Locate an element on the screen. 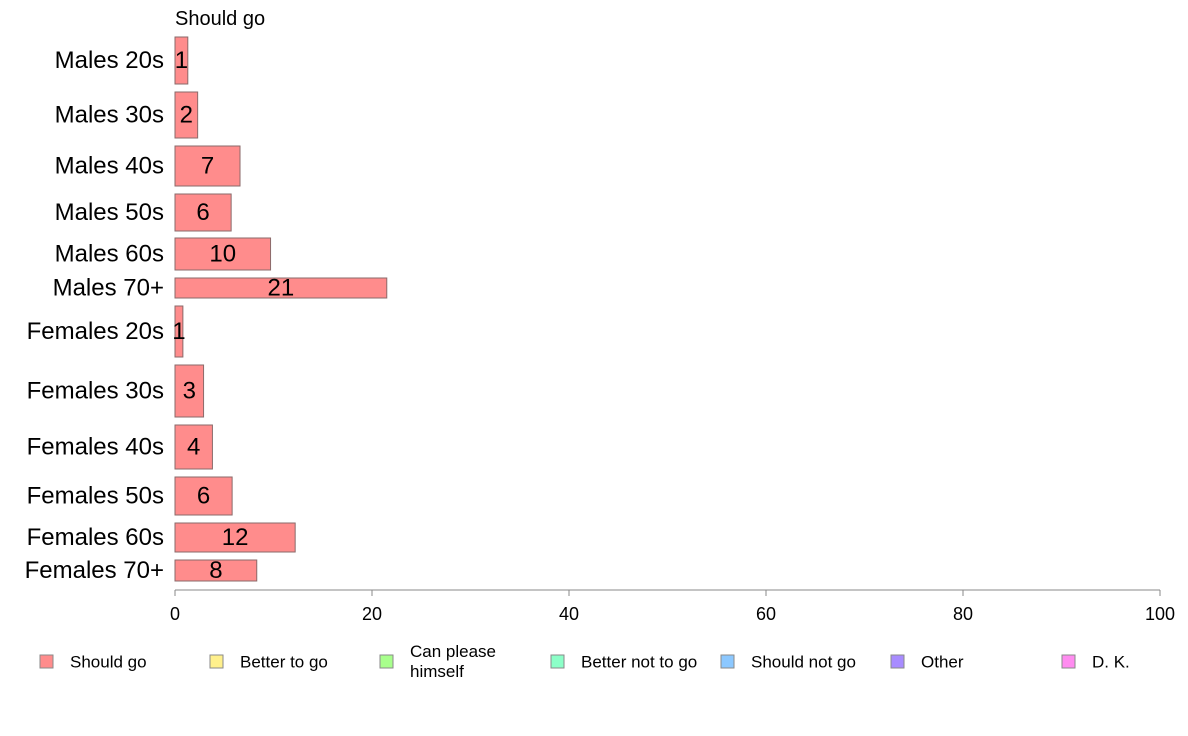 Image resolution: width=1188 pixels, height=736 pixels. bar-value-label: 7 is located at coordinates (207, 166).